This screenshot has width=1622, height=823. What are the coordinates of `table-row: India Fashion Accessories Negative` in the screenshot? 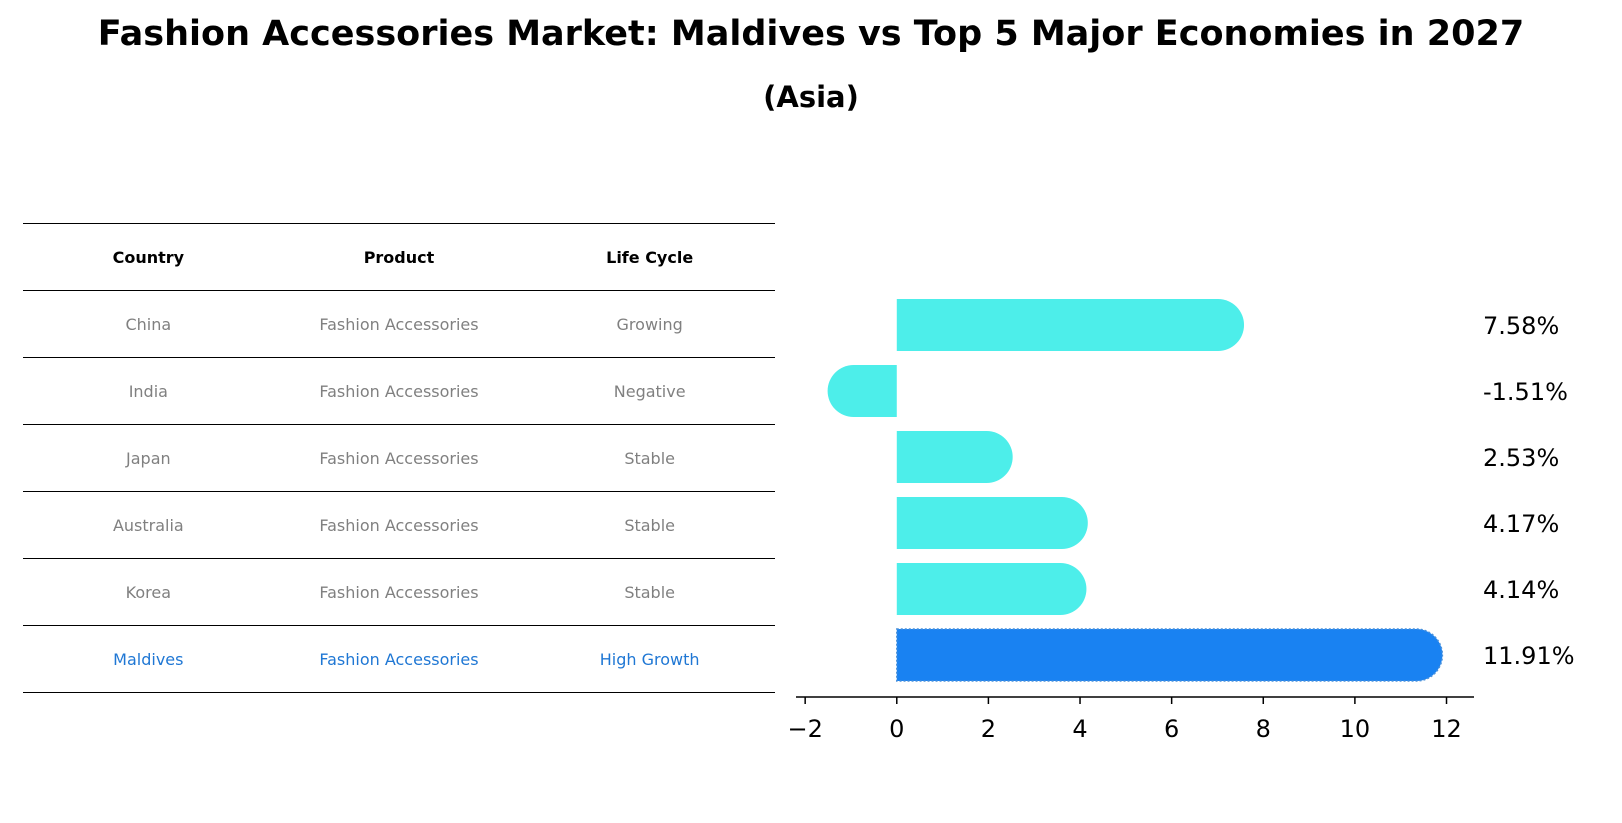 It's located at (399, 391).